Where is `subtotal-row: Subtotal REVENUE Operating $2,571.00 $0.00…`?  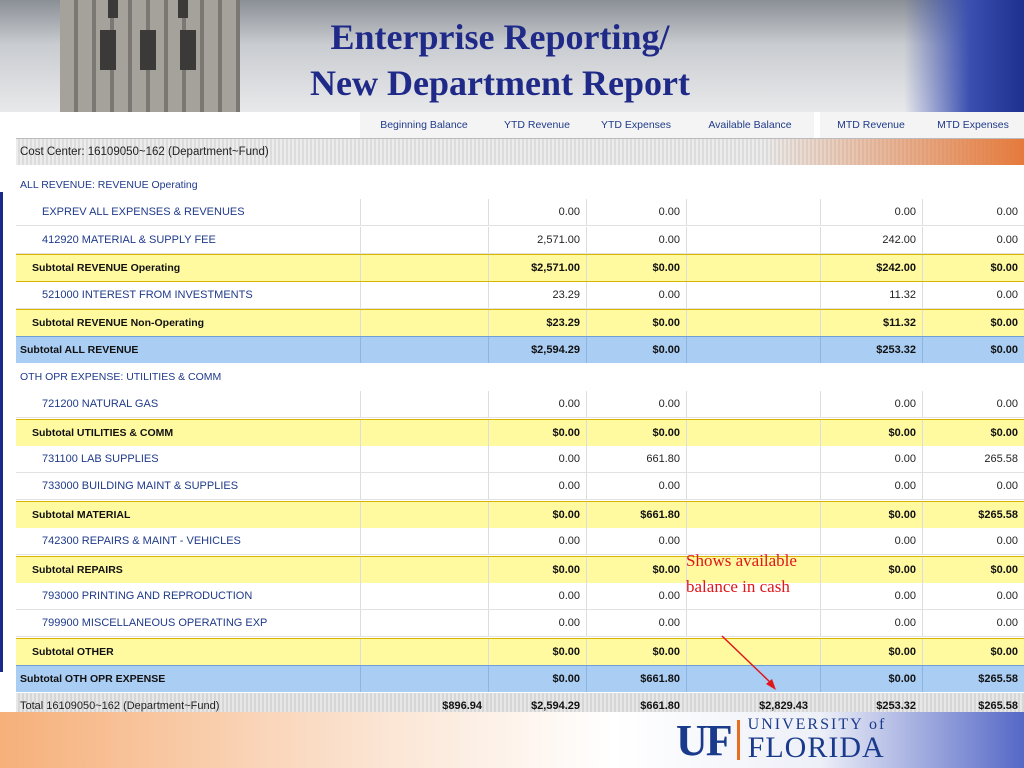
subtotal-row: Subtotal REVENUE Operating $2,571.00 $0.00… is located at coordinates (520, 268).